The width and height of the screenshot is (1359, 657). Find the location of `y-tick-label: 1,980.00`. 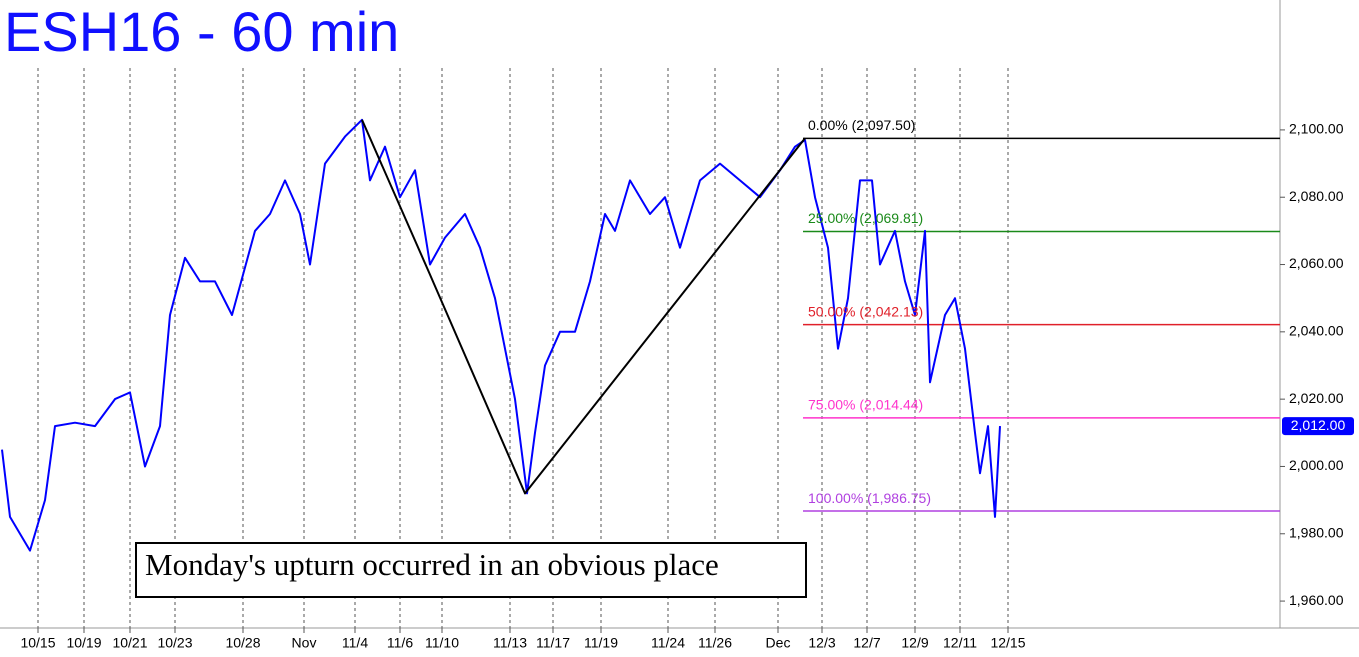

y-tick-label: 1,980.00 is located at coordinates (1316, 532).